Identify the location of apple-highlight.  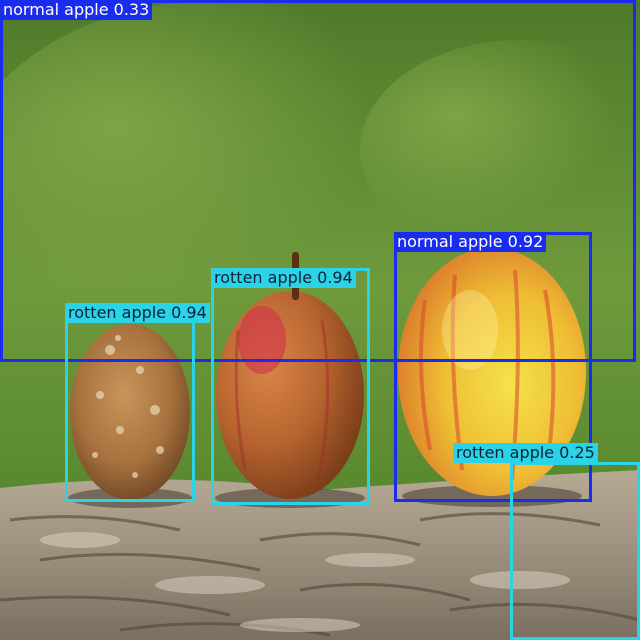
(470, 330).